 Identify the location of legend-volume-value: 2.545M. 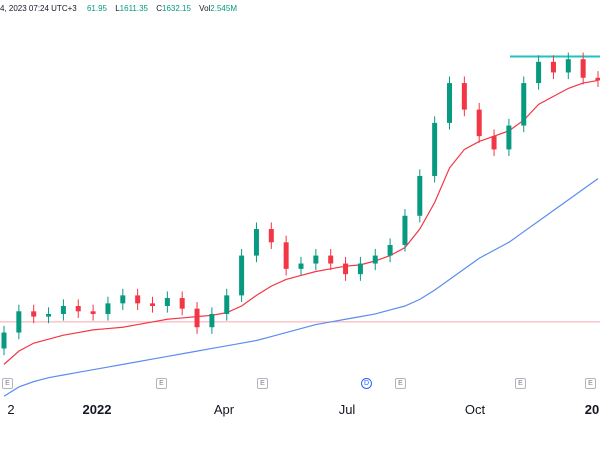
(223, 8).